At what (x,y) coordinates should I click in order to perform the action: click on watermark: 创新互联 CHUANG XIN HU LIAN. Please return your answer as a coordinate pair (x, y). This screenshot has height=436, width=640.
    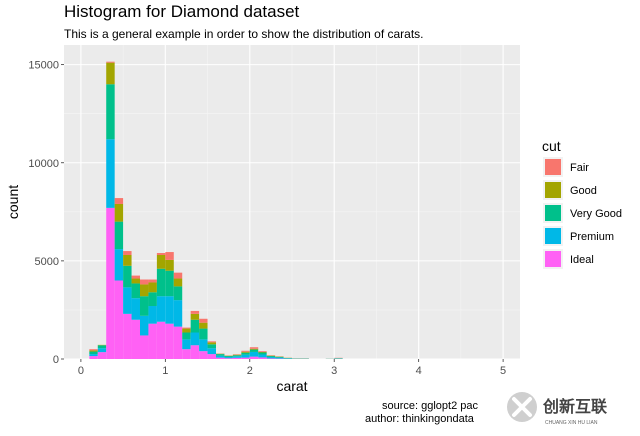
    Looking at the image, I should click on (567, 410).